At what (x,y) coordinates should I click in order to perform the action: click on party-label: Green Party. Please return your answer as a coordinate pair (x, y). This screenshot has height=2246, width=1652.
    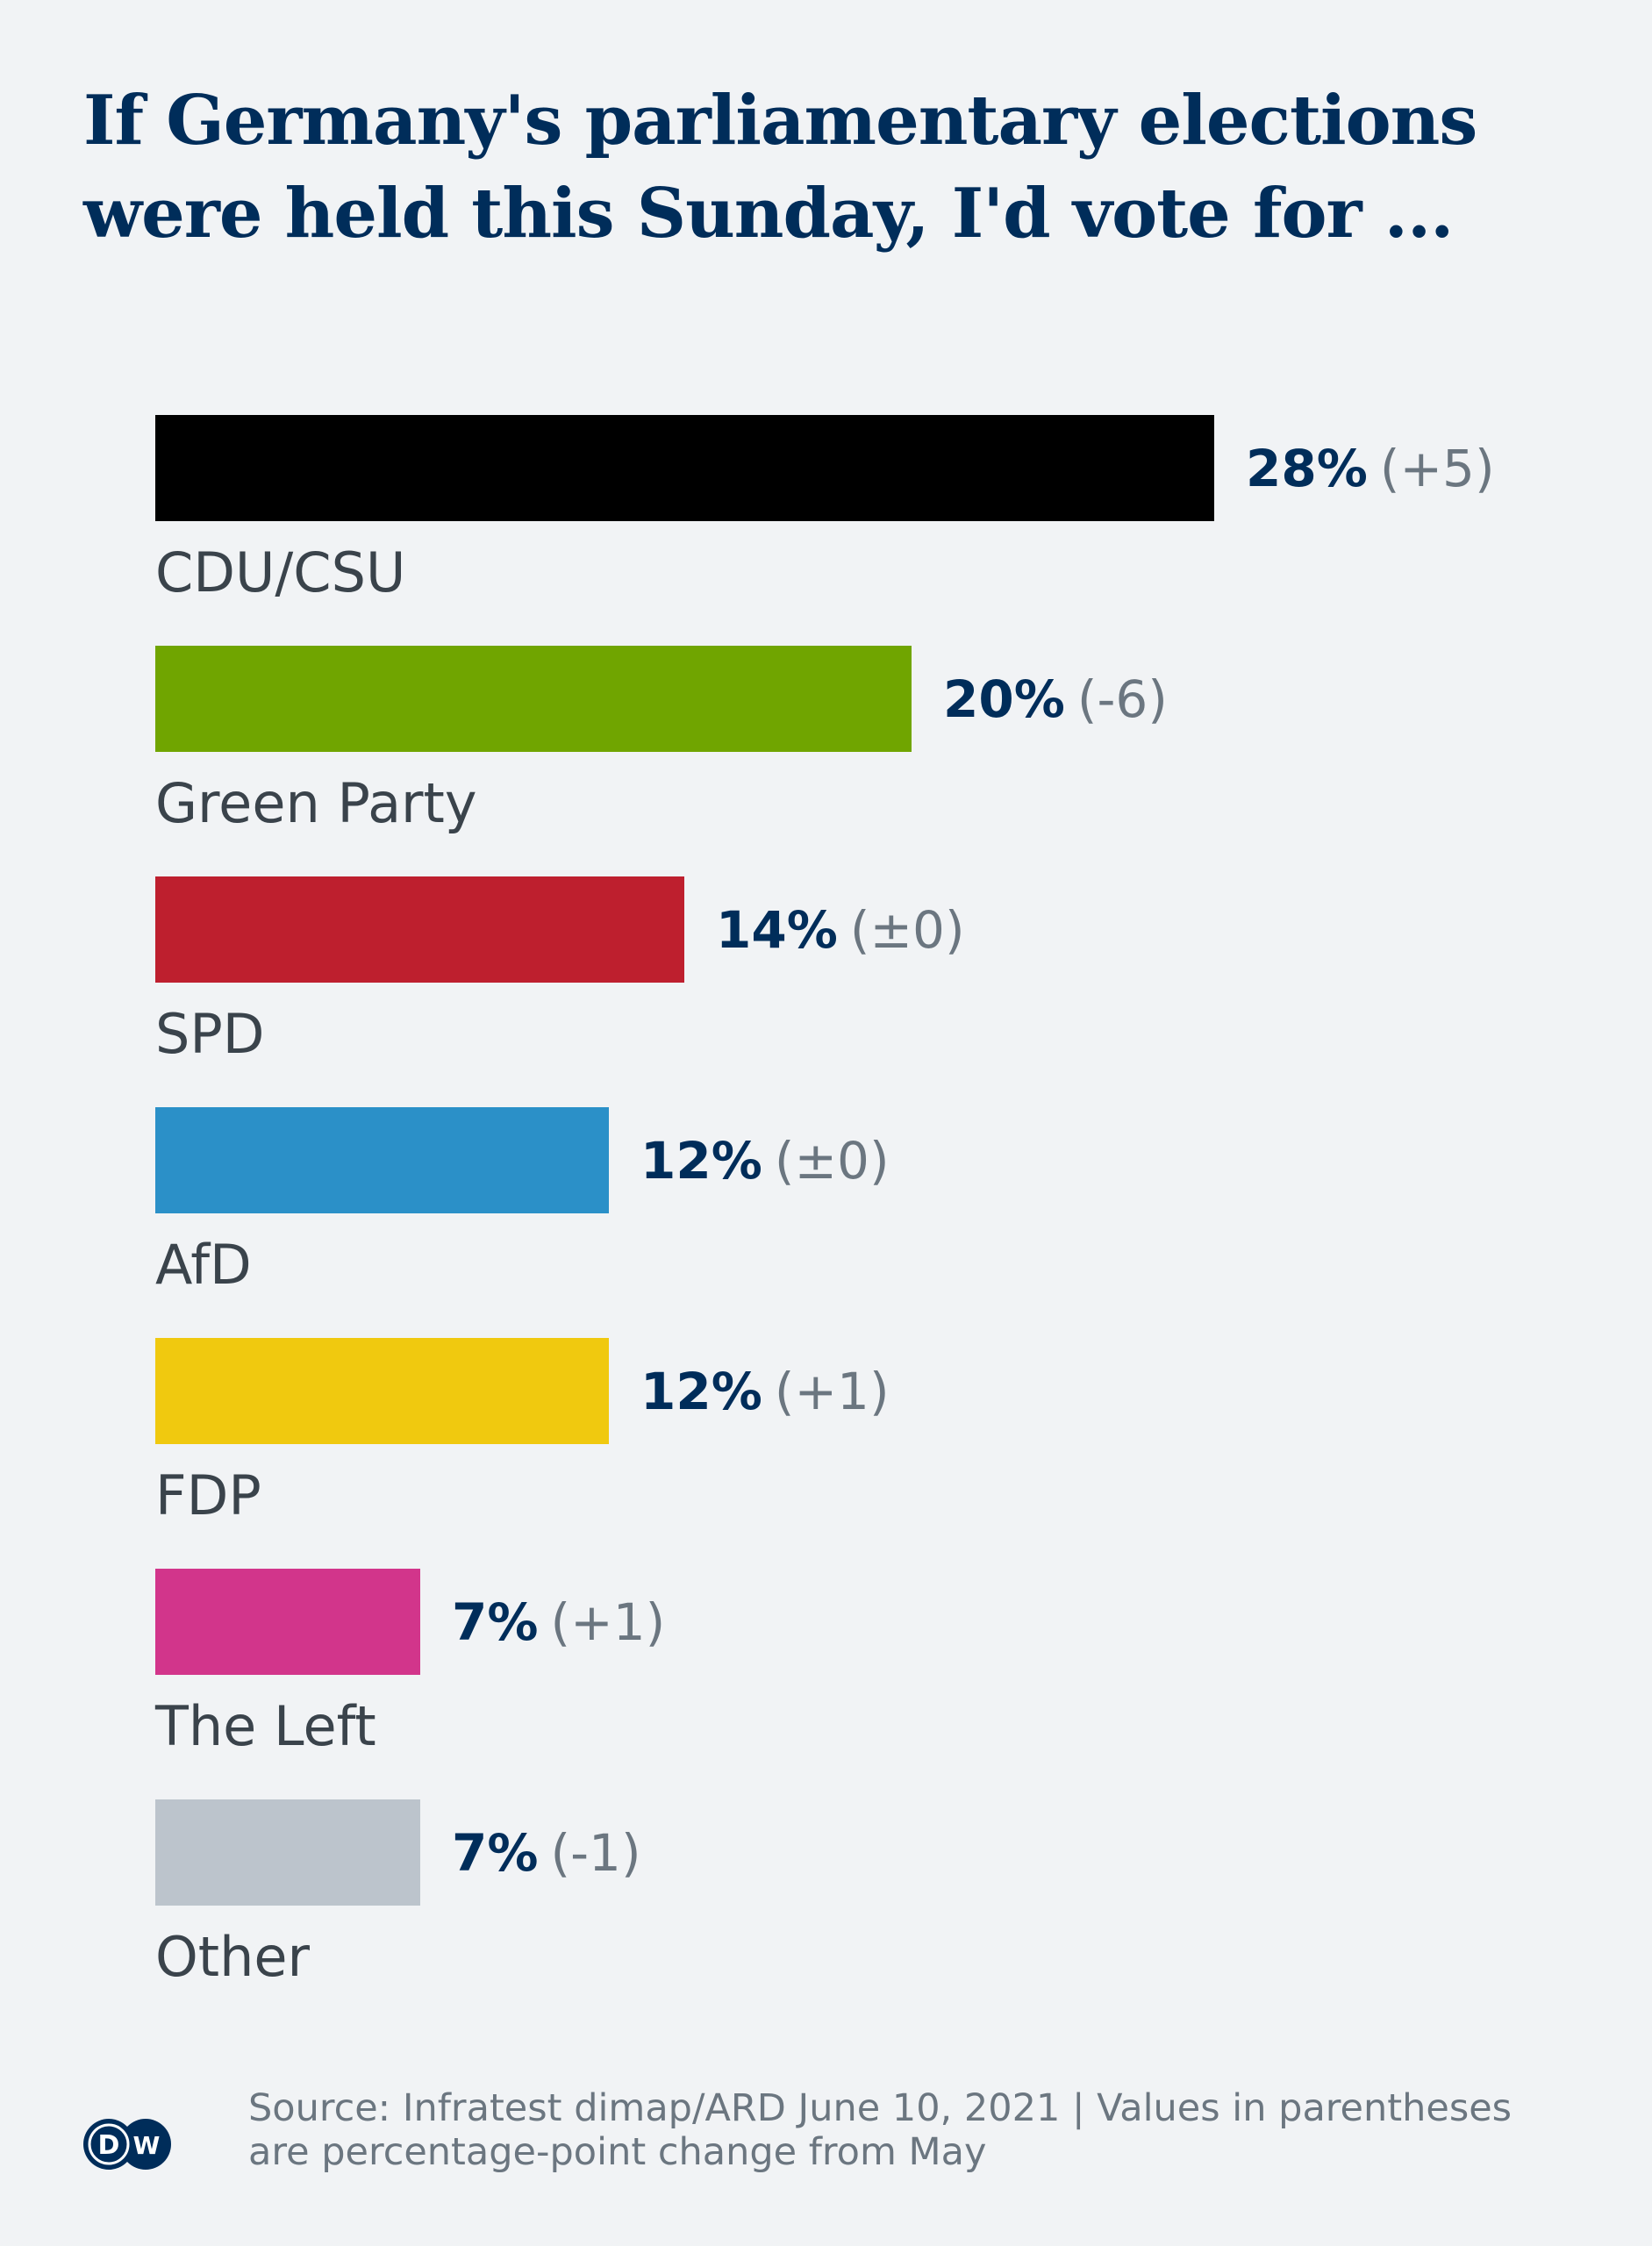
    Looking at the image, I should click on (316, 803).